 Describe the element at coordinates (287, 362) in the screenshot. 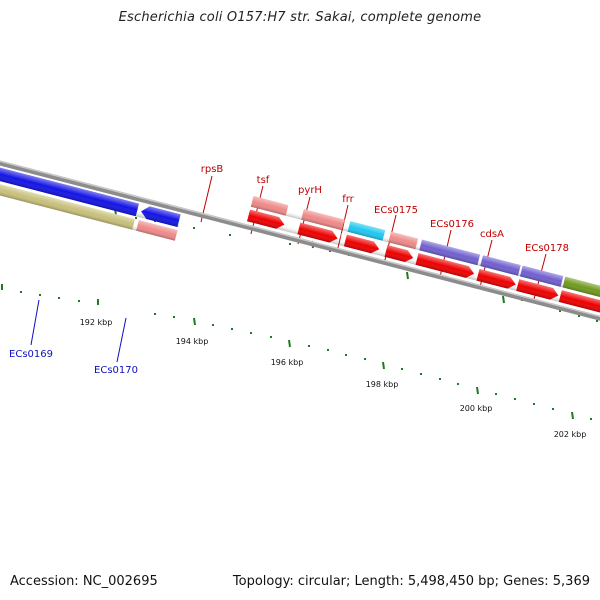

I see `scale-label: 196 kbp` at that location.